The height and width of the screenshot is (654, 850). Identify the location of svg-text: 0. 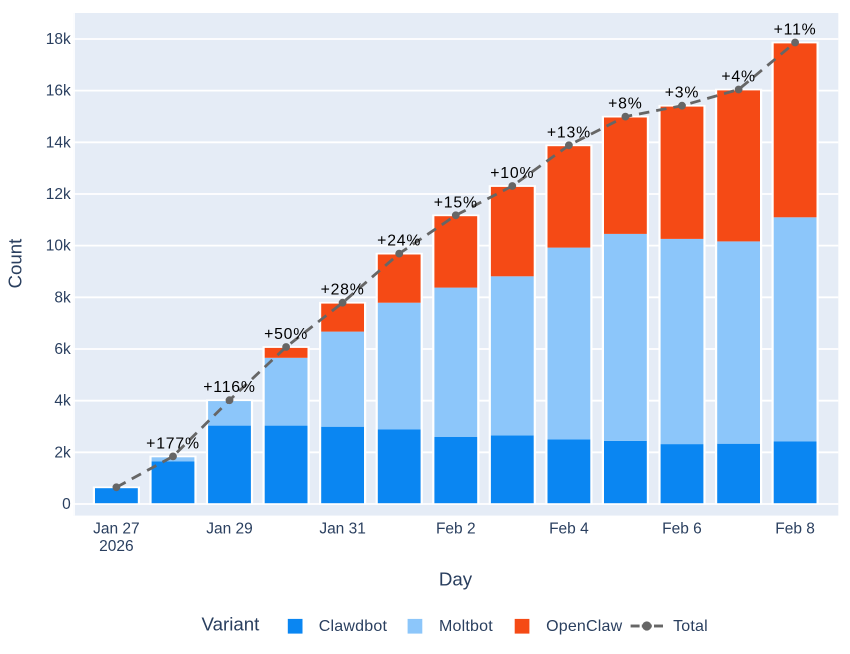
(66, 504).